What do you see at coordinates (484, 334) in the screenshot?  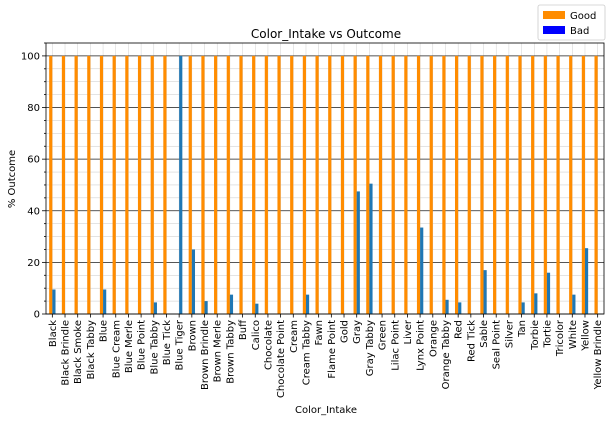 I see `x-tick-label: Sable` at bounding box center [484, 334].